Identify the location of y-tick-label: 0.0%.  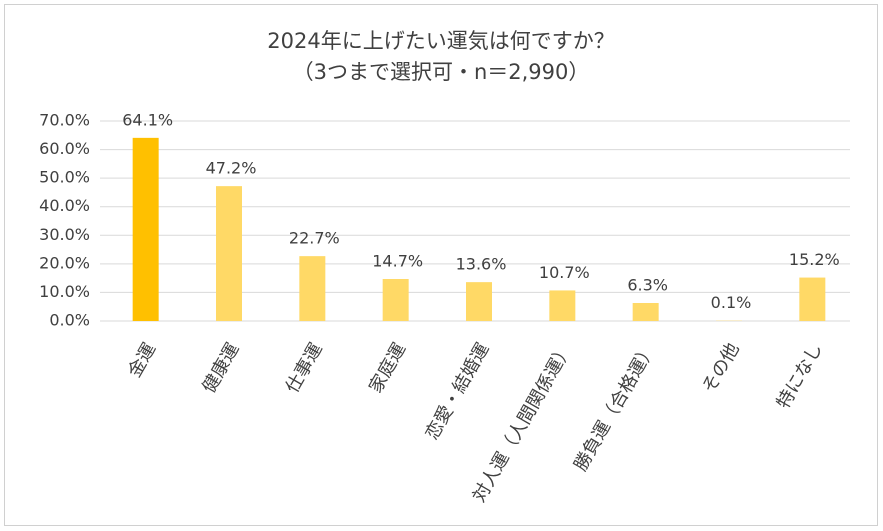
(69, 320).